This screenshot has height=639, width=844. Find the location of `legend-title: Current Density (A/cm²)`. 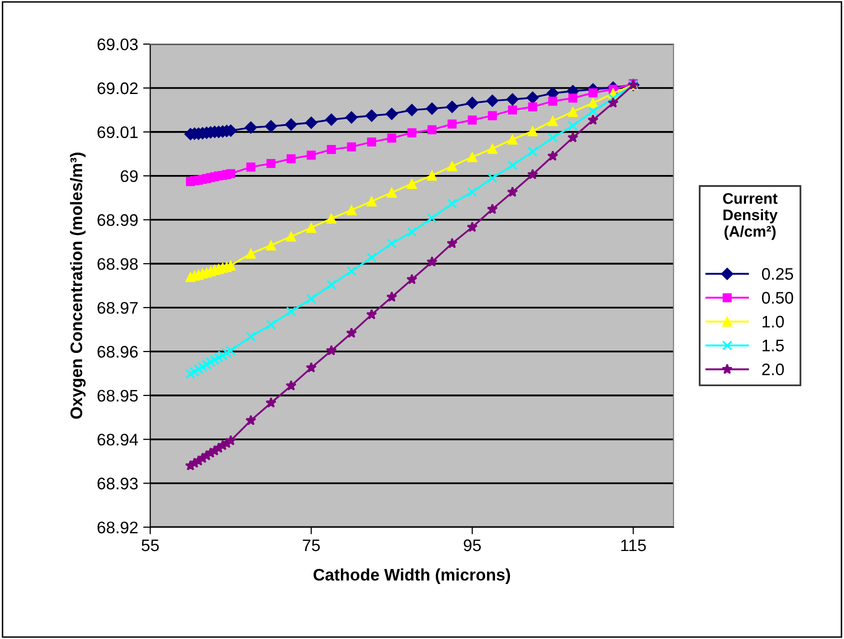

legend-title: Current Density (A/cm²) is located at coordinates (750, 216).